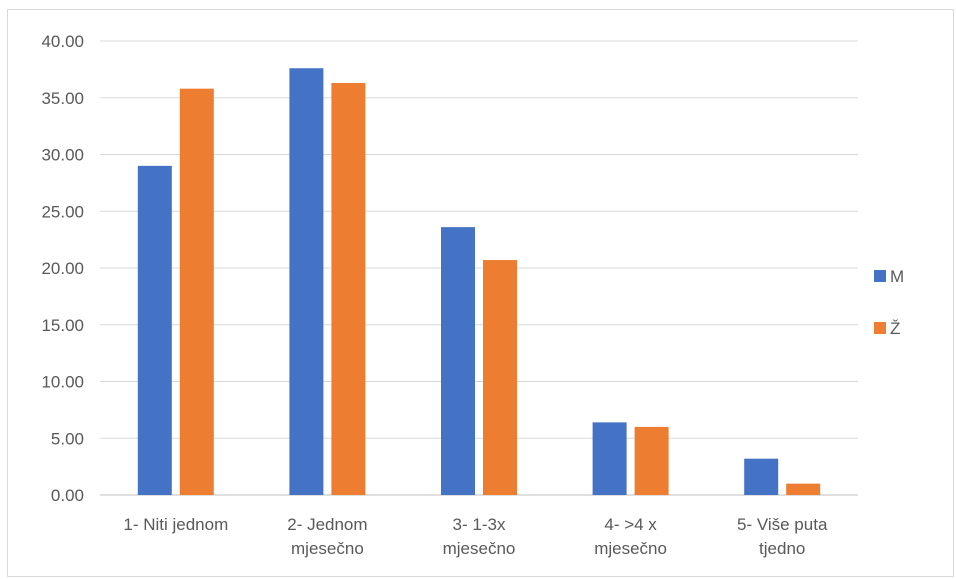  Describe the element at coordinates (630, 536) in the screenshot. I see `x-tick-label: 4- >4 x mjesečno` at that location.